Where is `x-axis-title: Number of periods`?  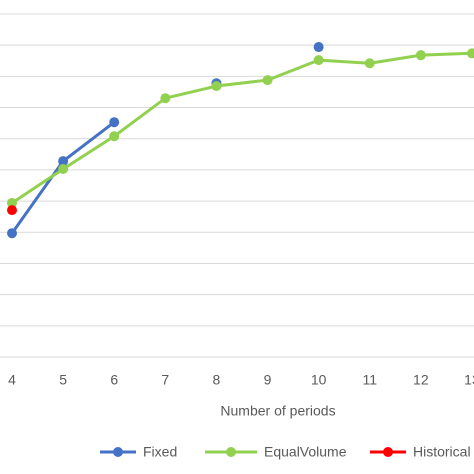 x-axis-title: Number of periods is located at coordinates (277, 411).